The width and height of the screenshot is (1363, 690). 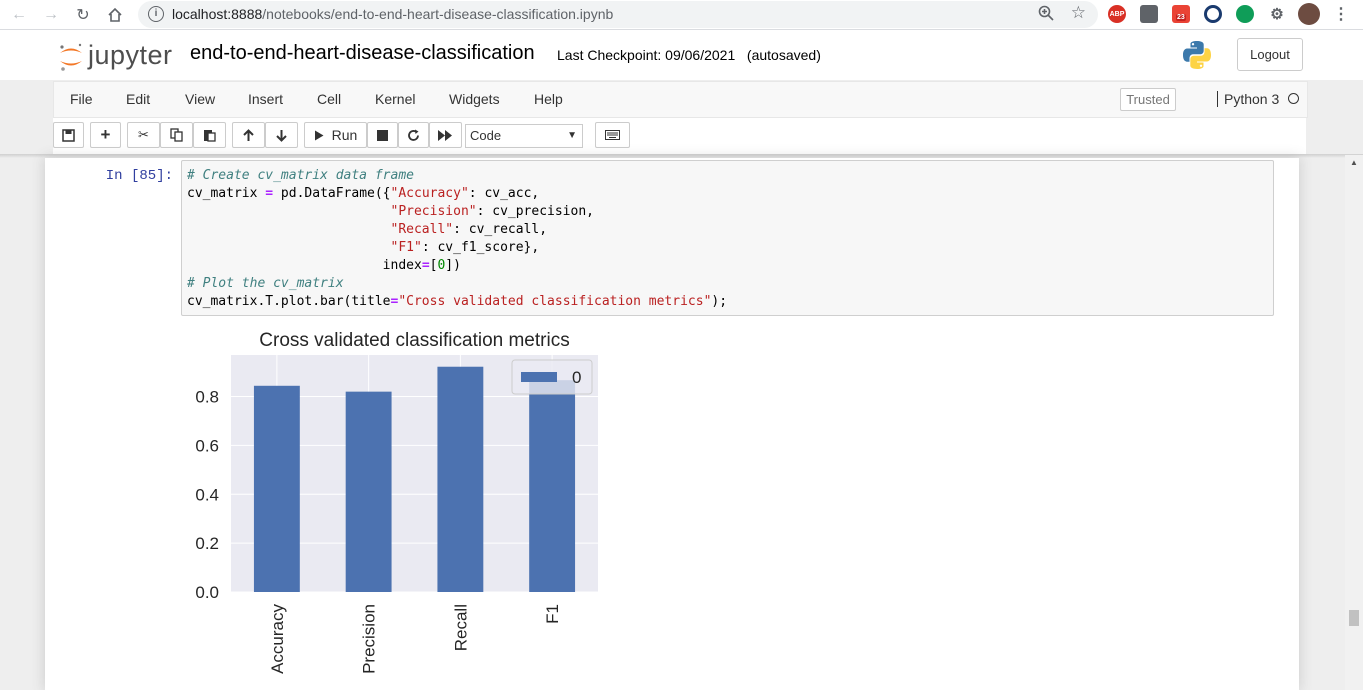 What do you see at coordinates (81, 99) in the screenshot?
I see `menu-file: File` at bounding box center [81, 99].